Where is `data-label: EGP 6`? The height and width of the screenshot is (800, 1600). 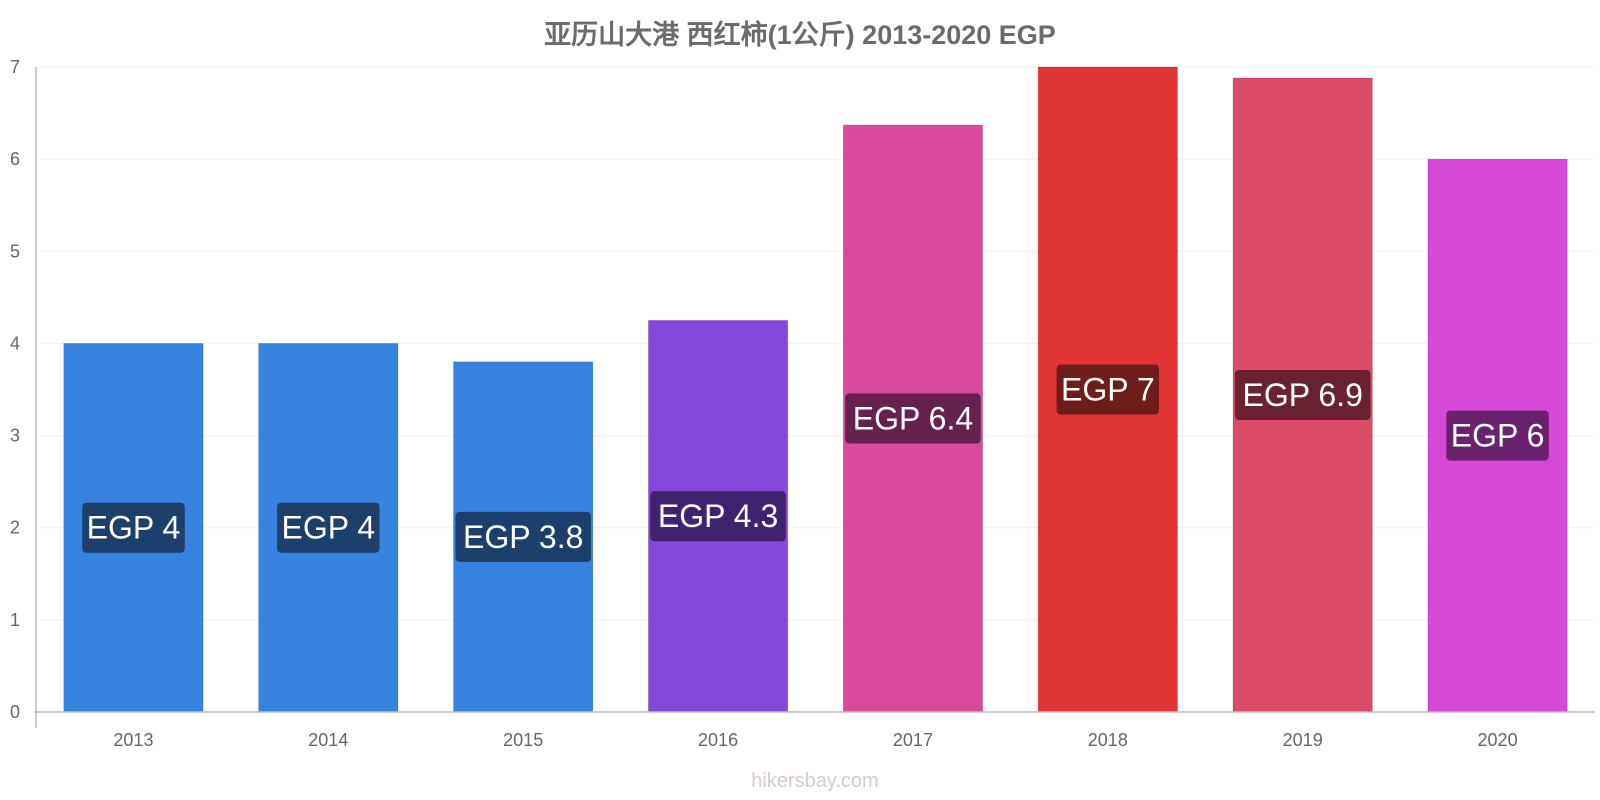
data-label: EGP 6 is located at coordinates (1497, 435).